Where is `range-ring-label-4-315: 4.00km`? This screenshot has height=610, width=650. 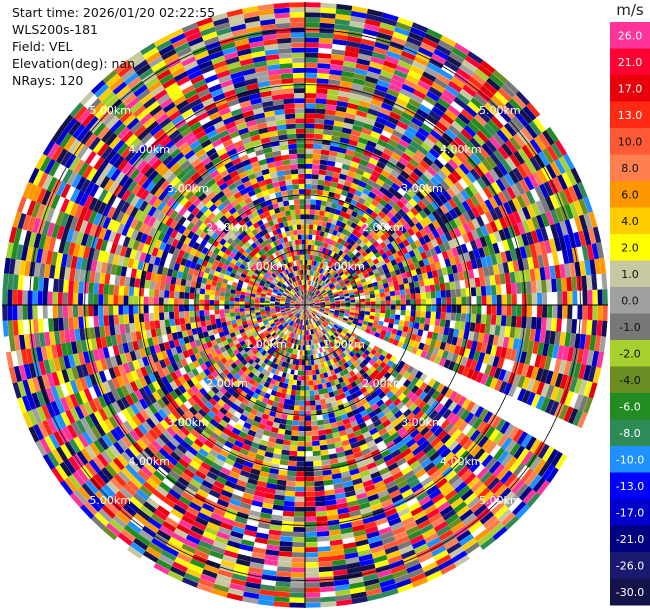
range-ring-label-4-315: 4.00km is located at coordinates (149, 149).